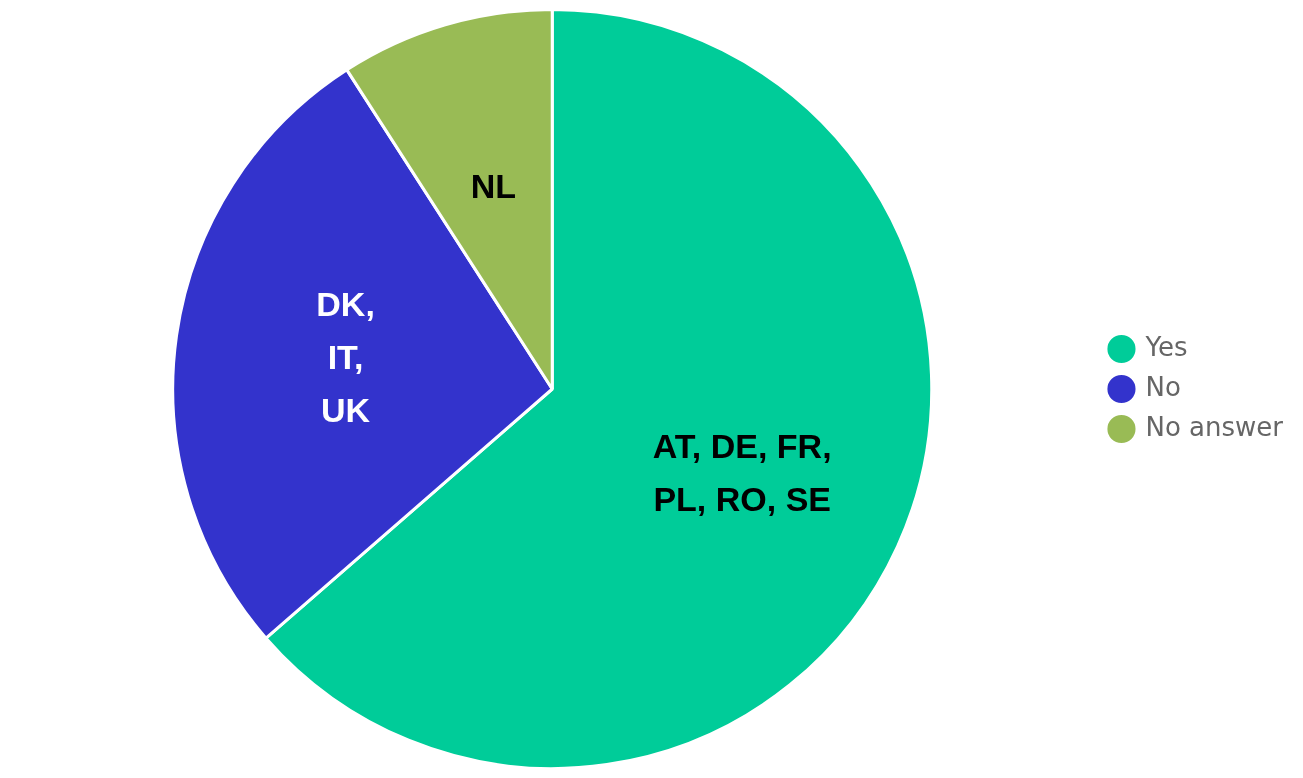  I want to click on legend-label: No, so click(1163, 386).